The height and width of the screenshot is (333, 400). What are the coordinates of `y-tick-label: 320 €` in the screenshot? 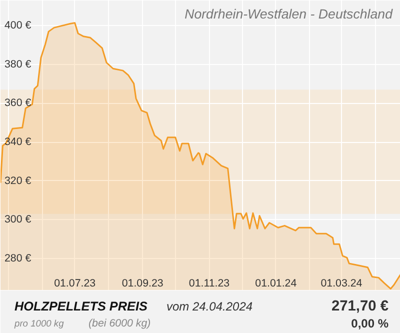 It's located at (18, 180).